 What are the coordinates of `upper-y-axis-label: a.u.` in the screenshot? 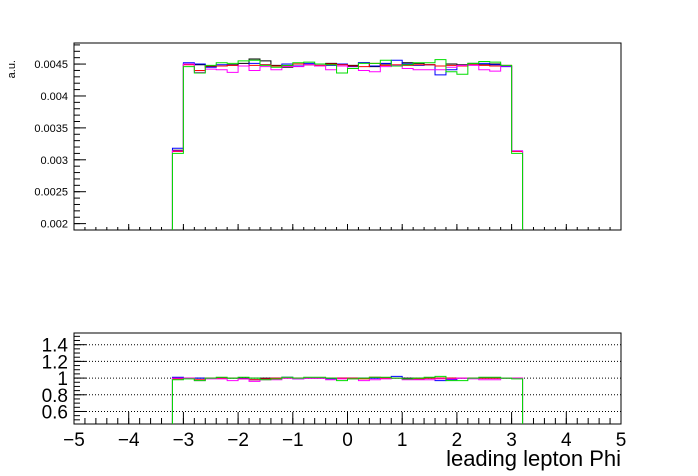 It's located at (12, 69).